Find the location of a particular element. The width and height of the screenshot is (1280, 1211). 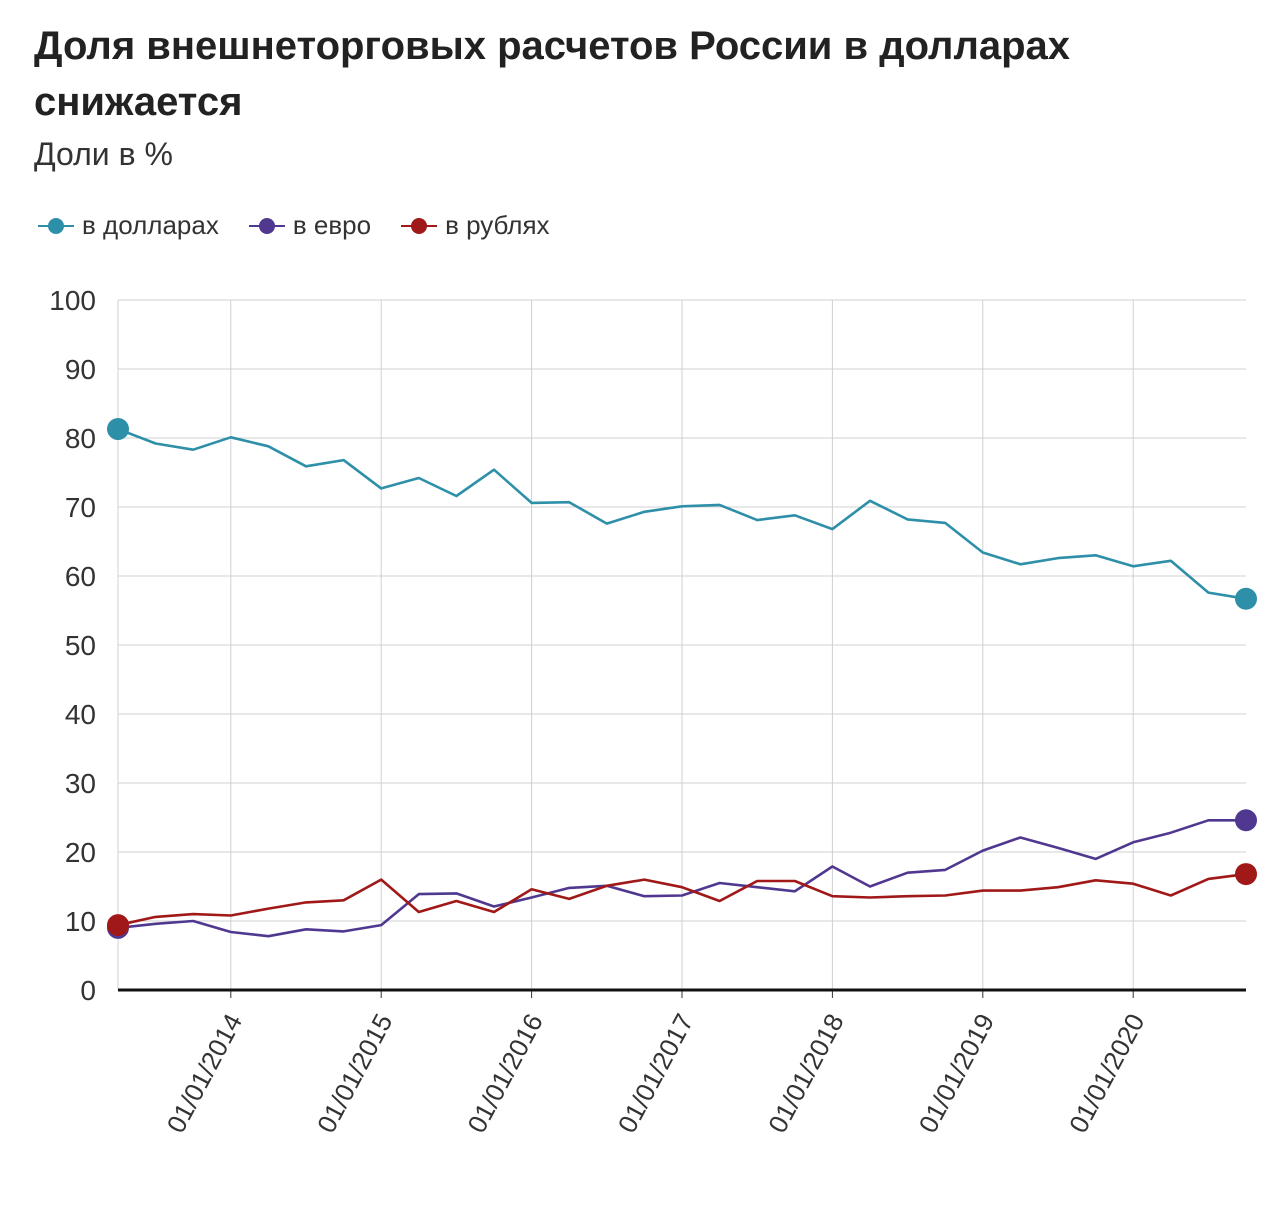

x-tick-label: 01/01/2019 is located at coordinates (957, 1073).